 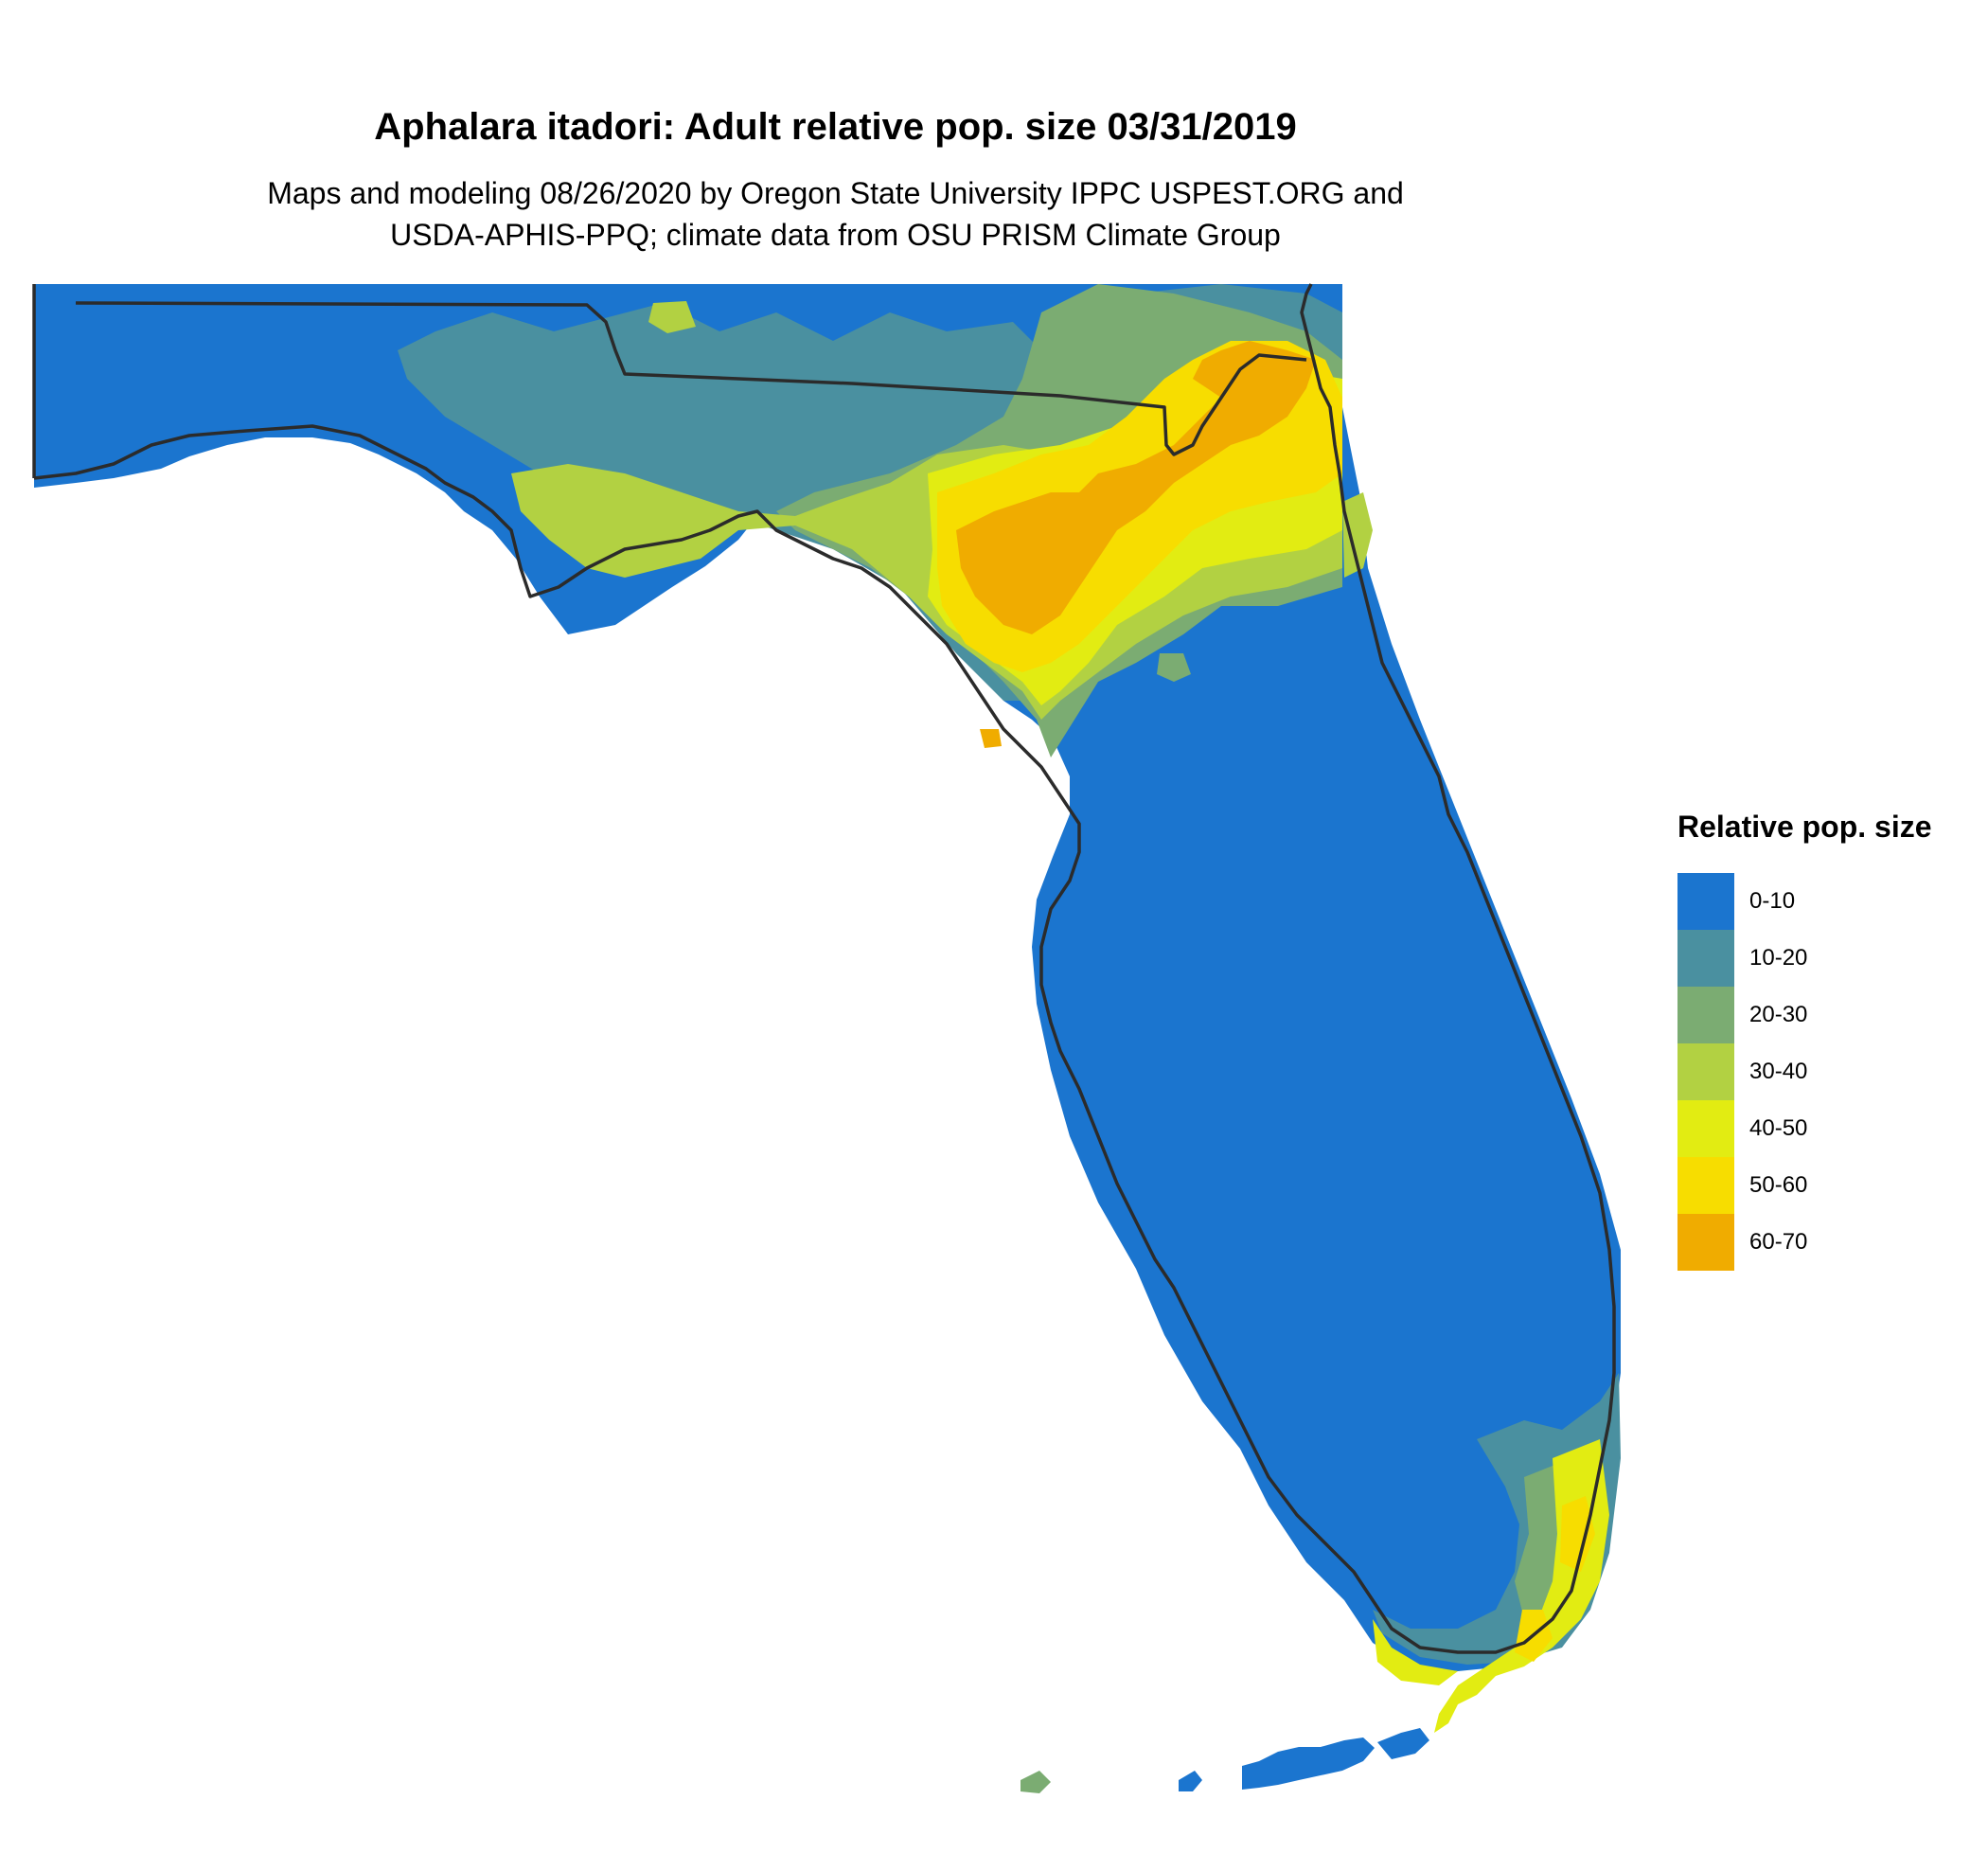 I want to click on legend-item: 20-30, so click(x=1804, y=1015).